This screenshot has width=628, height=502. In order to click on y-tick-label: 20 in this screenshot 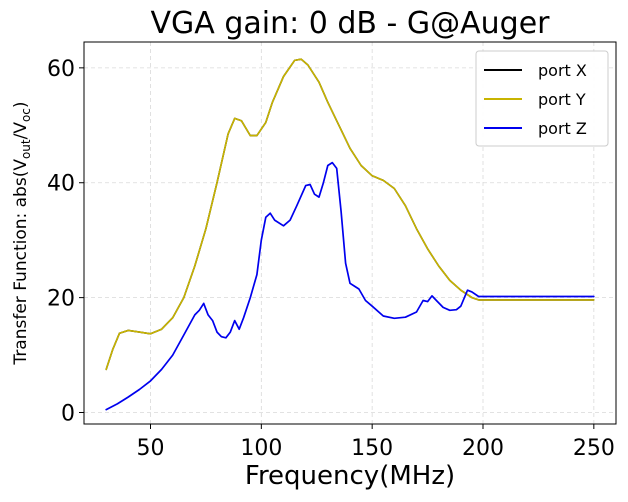, I will do `click(61, 299)`.